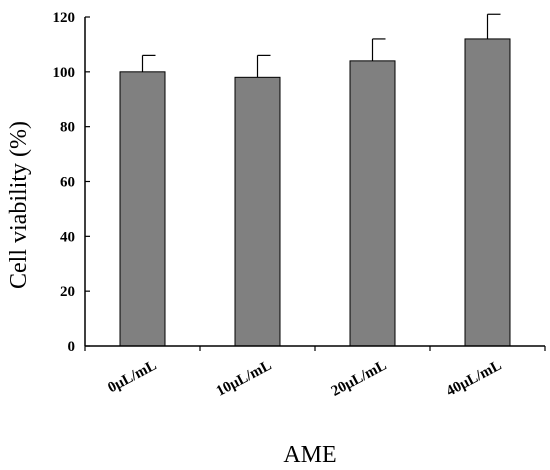 This screenshot has width=550, height=470. Describe the element at coordinates (67, 128) in the screenshot. I see `y-tick-label: 80` at that location.